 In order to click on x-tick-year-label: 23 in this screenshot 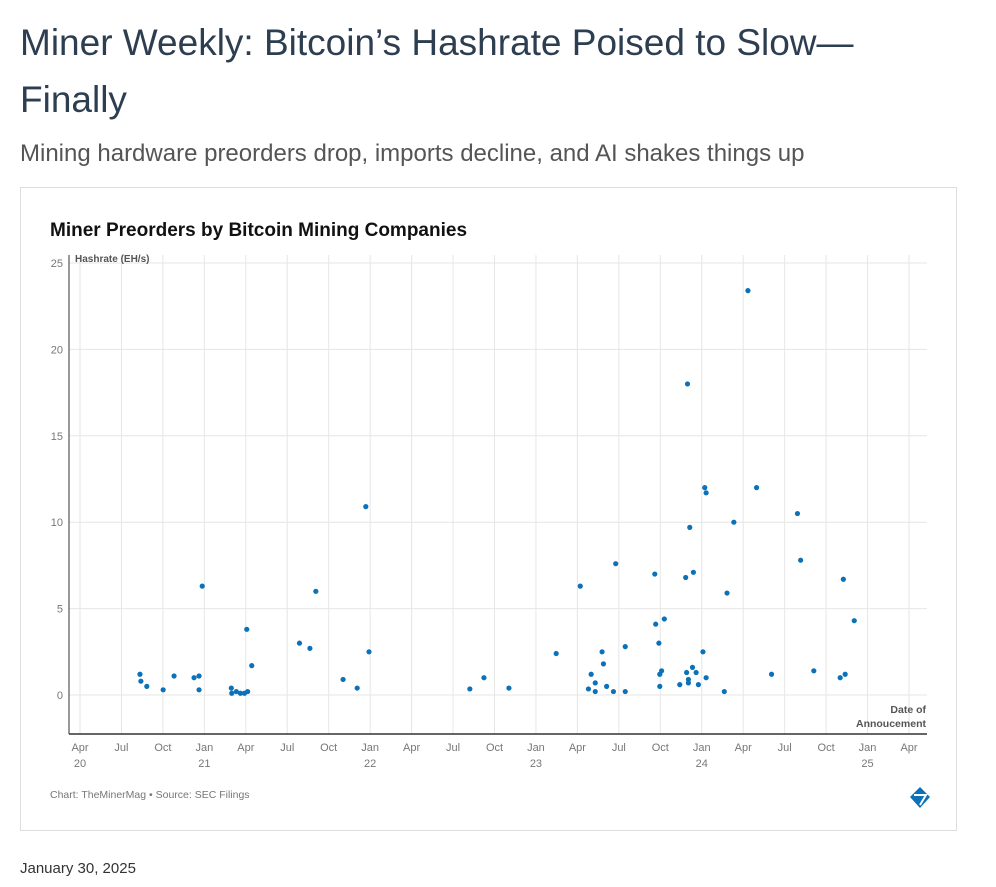, I will do `click(536, 764)`.